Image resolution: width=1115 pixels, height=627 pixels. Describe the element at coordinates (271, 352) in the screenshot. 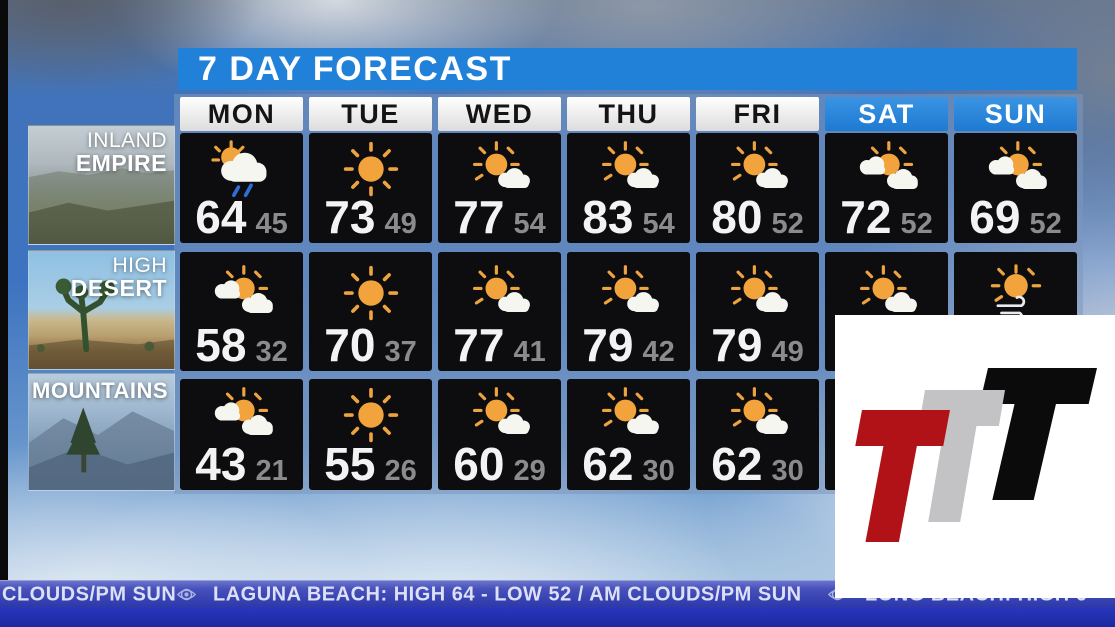

I see `low-temp: 32` at that location.